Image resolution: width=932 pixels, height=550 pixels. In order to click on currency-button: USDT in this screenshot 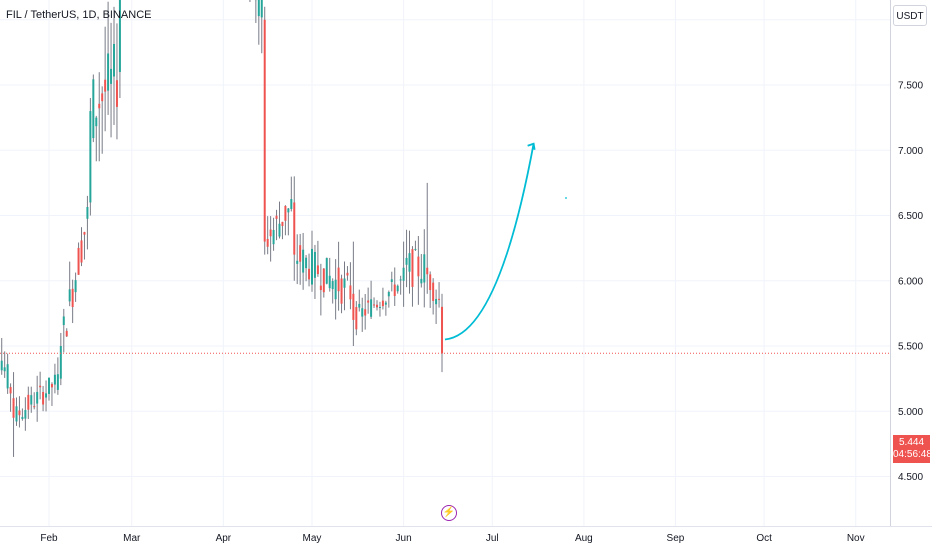, I will do `click(910, 15)`.